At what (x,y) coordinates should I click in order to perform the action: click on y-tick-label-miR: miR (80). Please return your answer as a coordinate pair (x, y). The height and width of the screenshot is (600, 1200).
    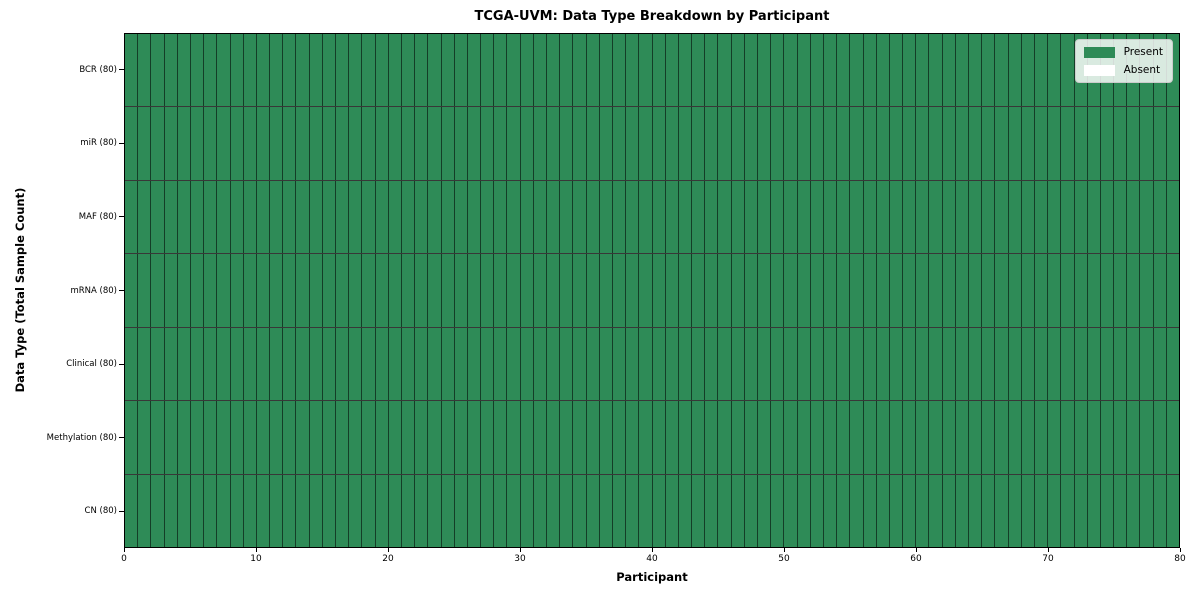
    Looking at the image, I should click on (98, 143).